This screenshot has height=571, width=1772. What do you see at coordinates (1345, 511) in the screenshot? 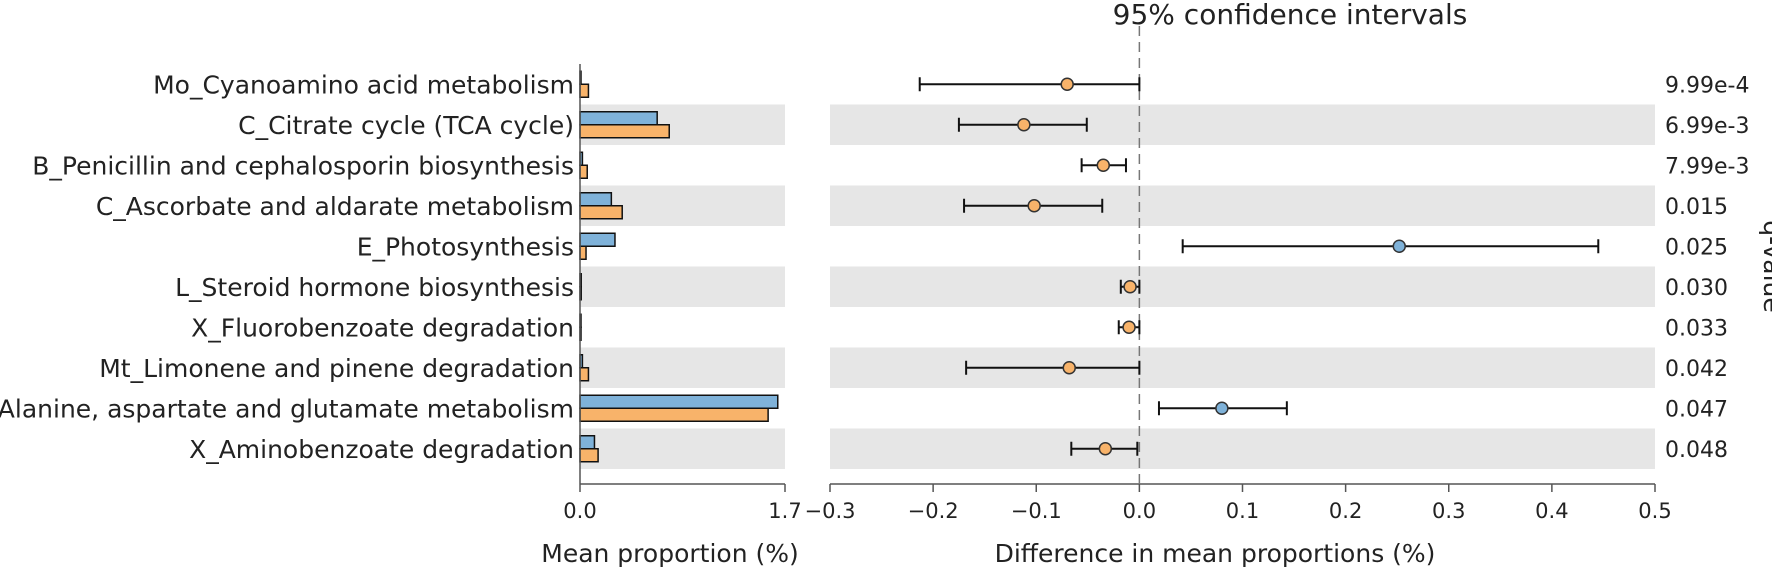
I see `difference-tick-label: 0.2` at bounding box center [1345, 511].